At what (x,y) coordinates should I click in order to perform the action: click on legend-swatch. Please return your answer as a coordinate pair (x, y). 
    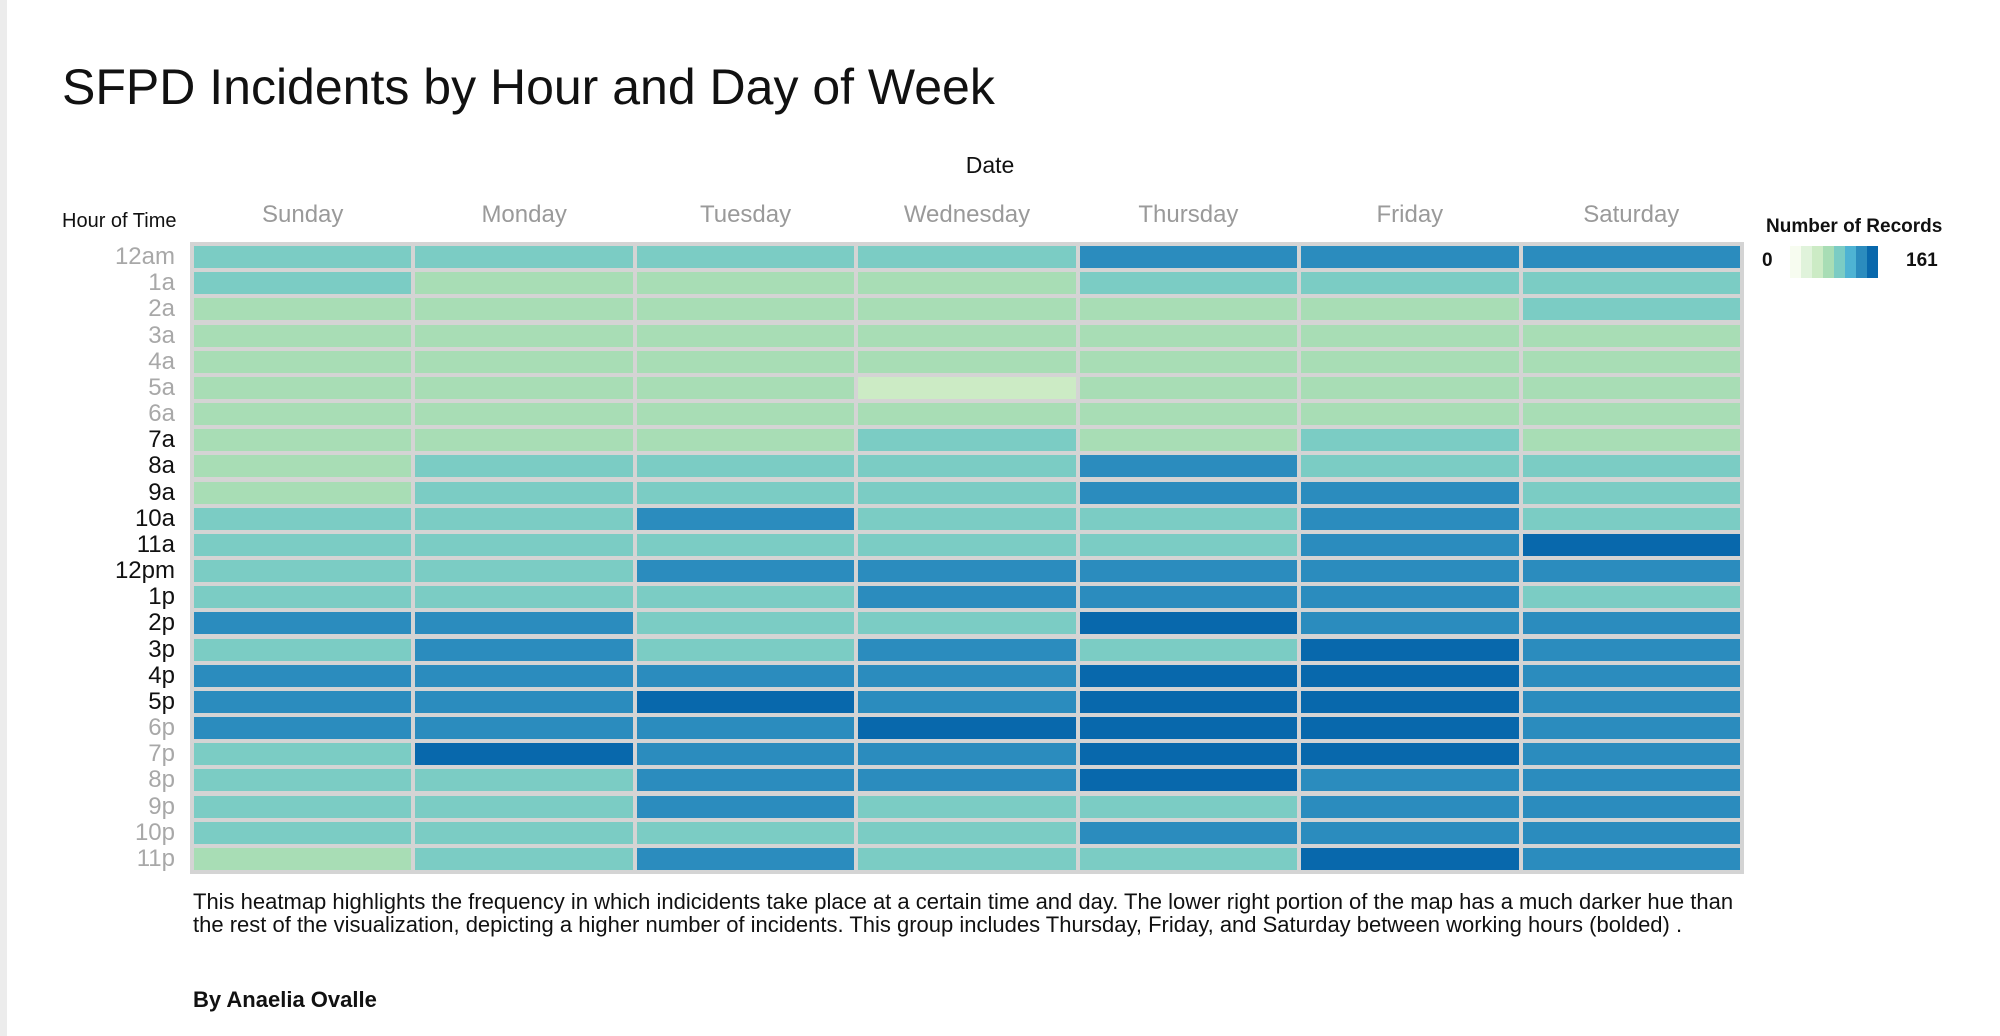
    Looking at the image, I should click on (1806, 262).